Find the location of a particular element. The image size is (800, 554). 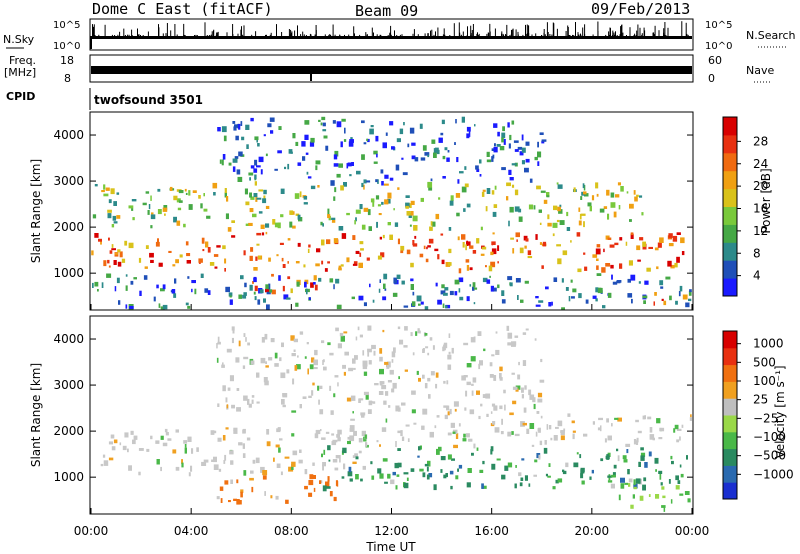

ytick-label: 3000 is located at coordinates (68, 385).